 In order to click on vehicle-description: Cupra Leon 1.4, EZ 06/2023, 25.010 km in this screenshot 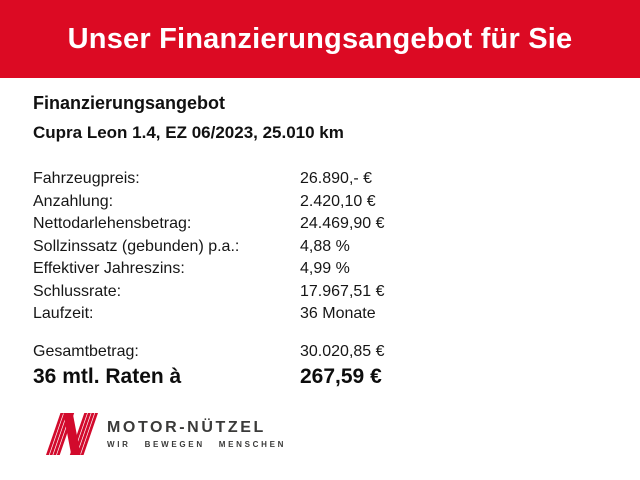, I will do `click(188, 132)`.